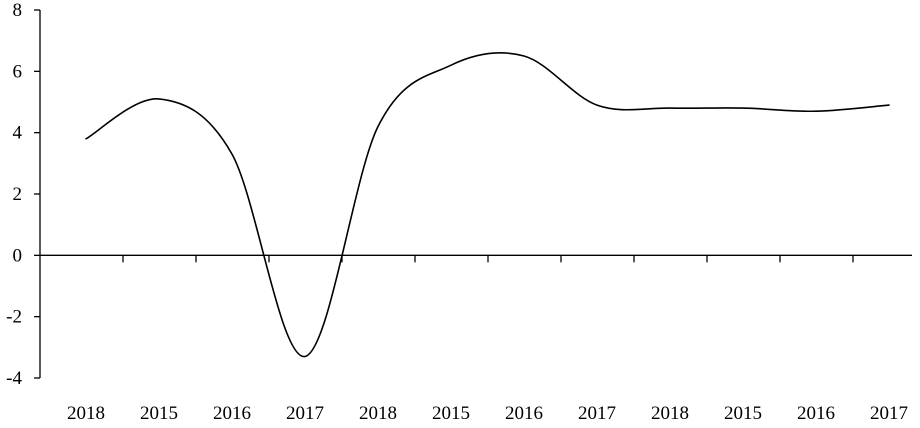 This screenshot has height=428, width=920. What do you see at coordinates (23, 194) in the screenshot?
I see `y-axis: -4 -2 0 2 4 6 8` at bounding box center [23, 194].